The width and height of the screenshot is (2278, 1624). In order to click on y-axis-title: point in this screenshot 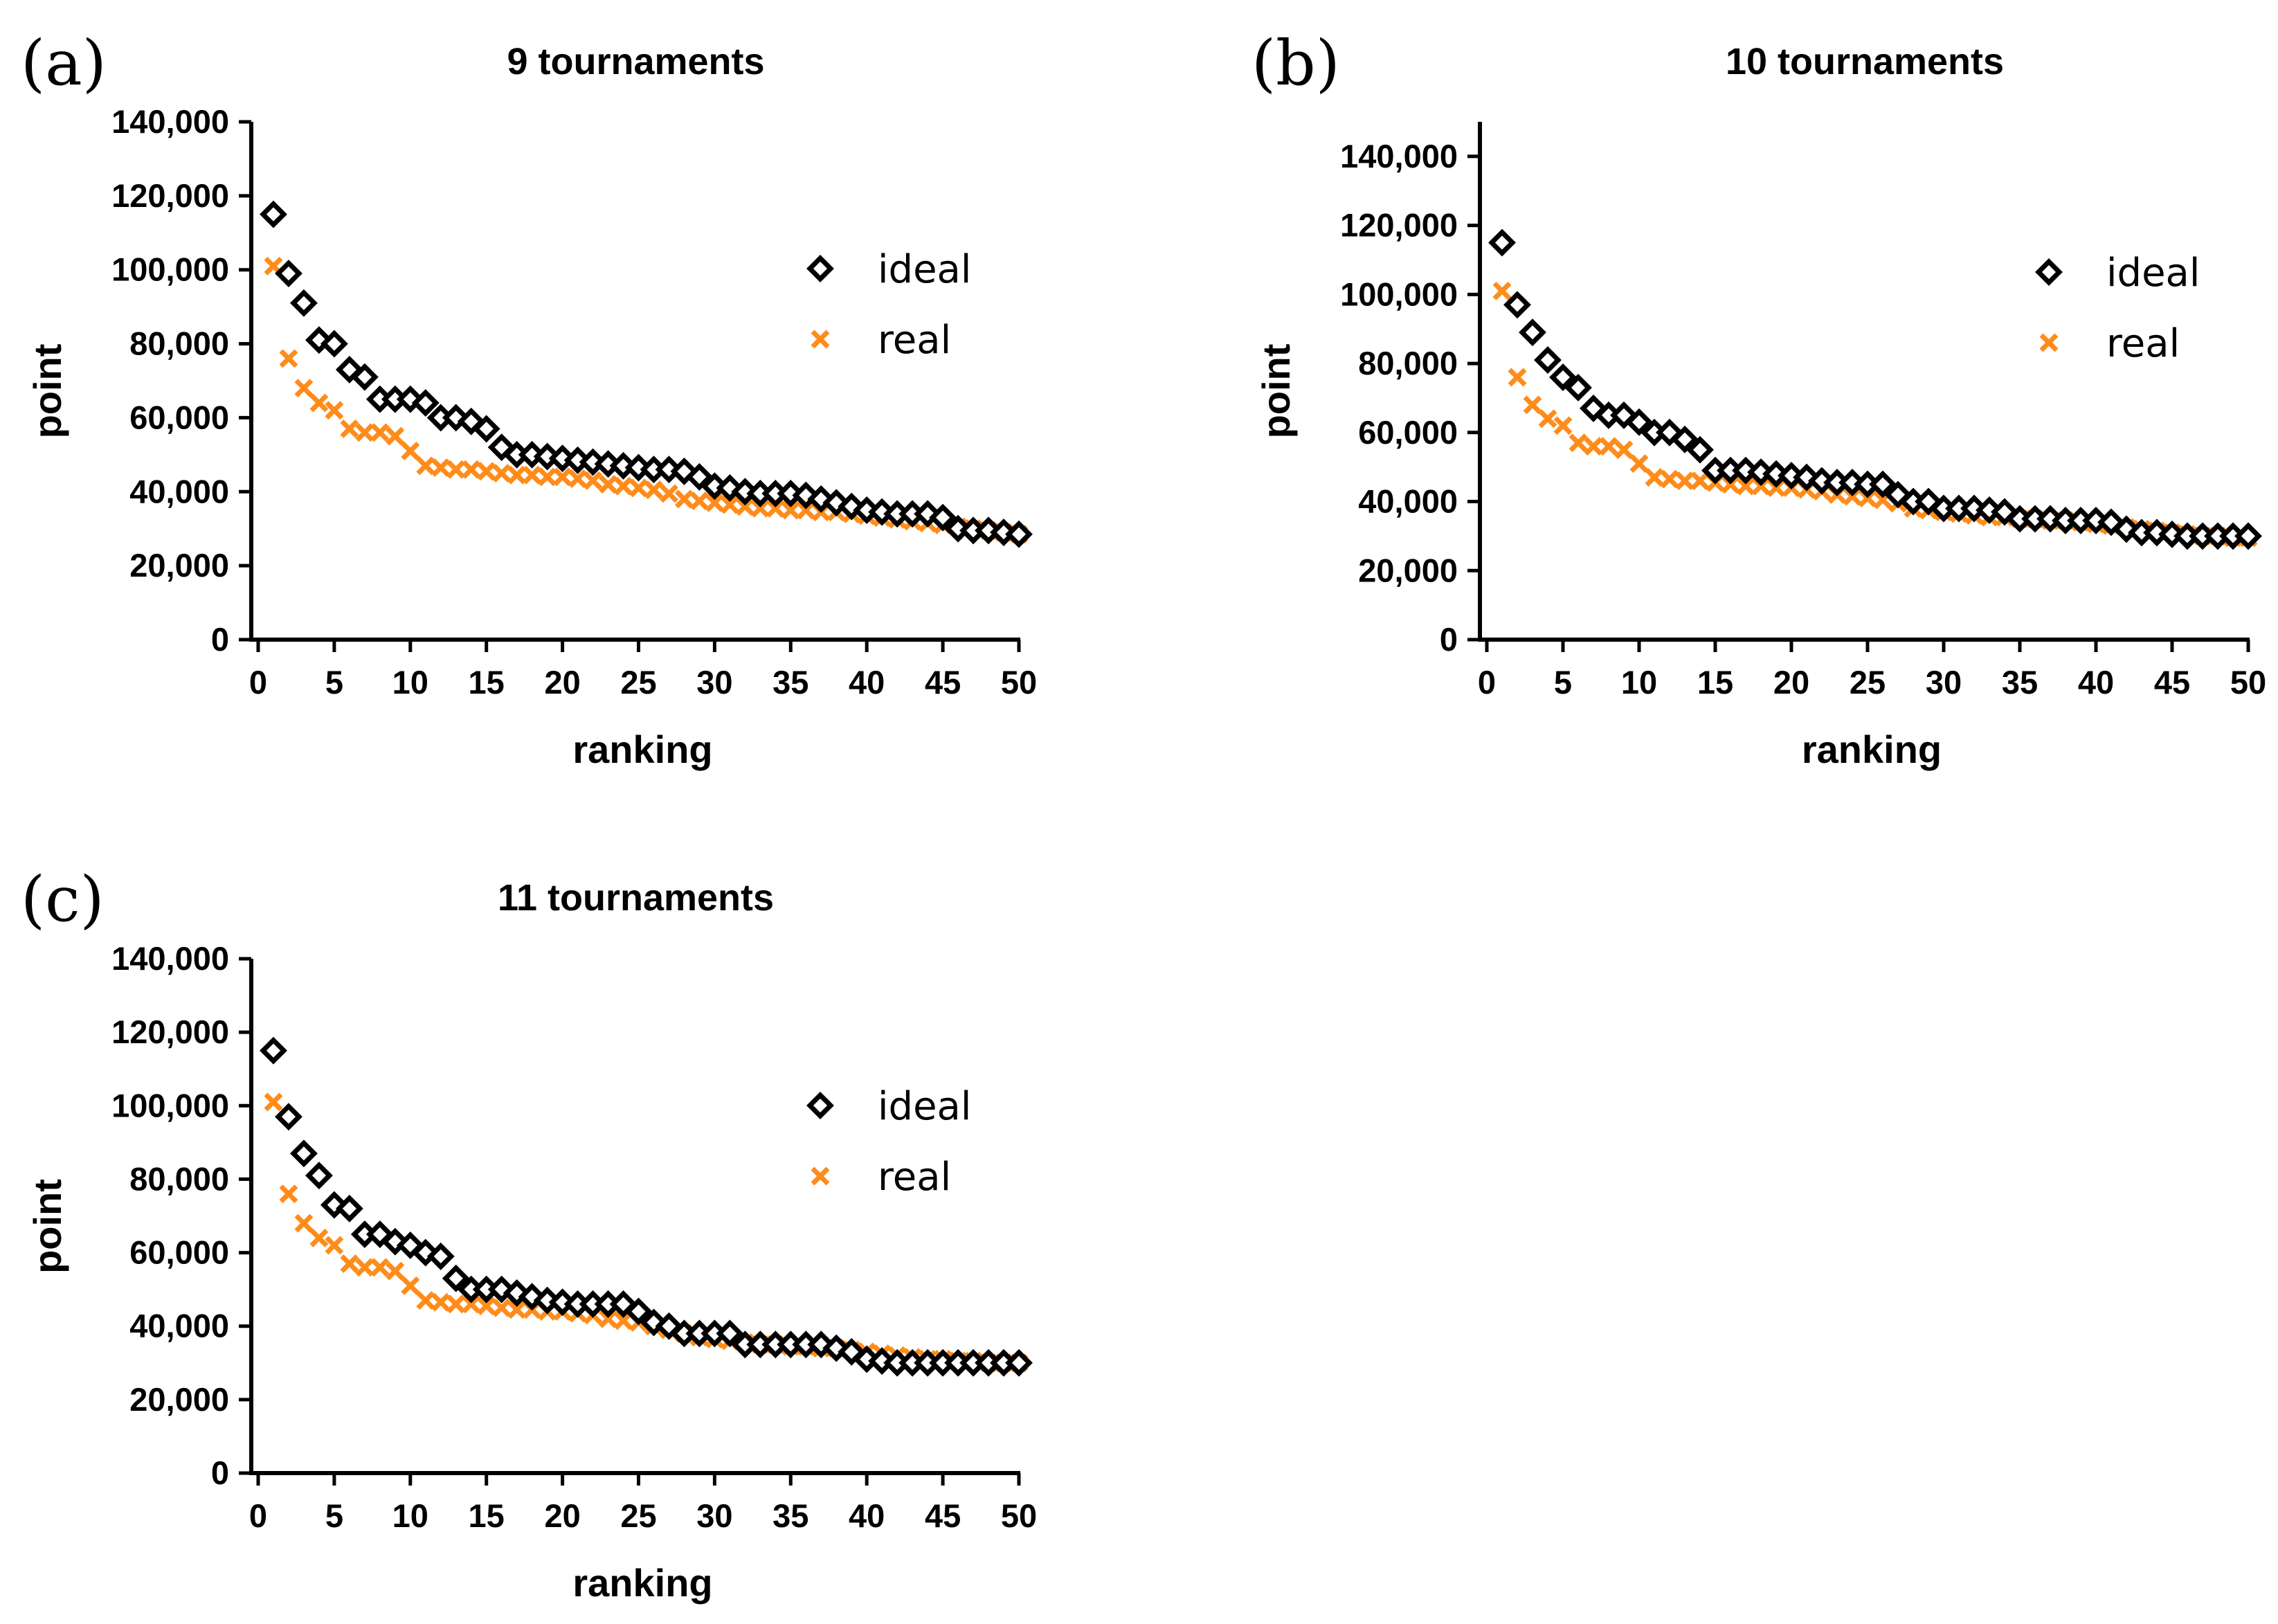, I will do `click(47, 1226)`.